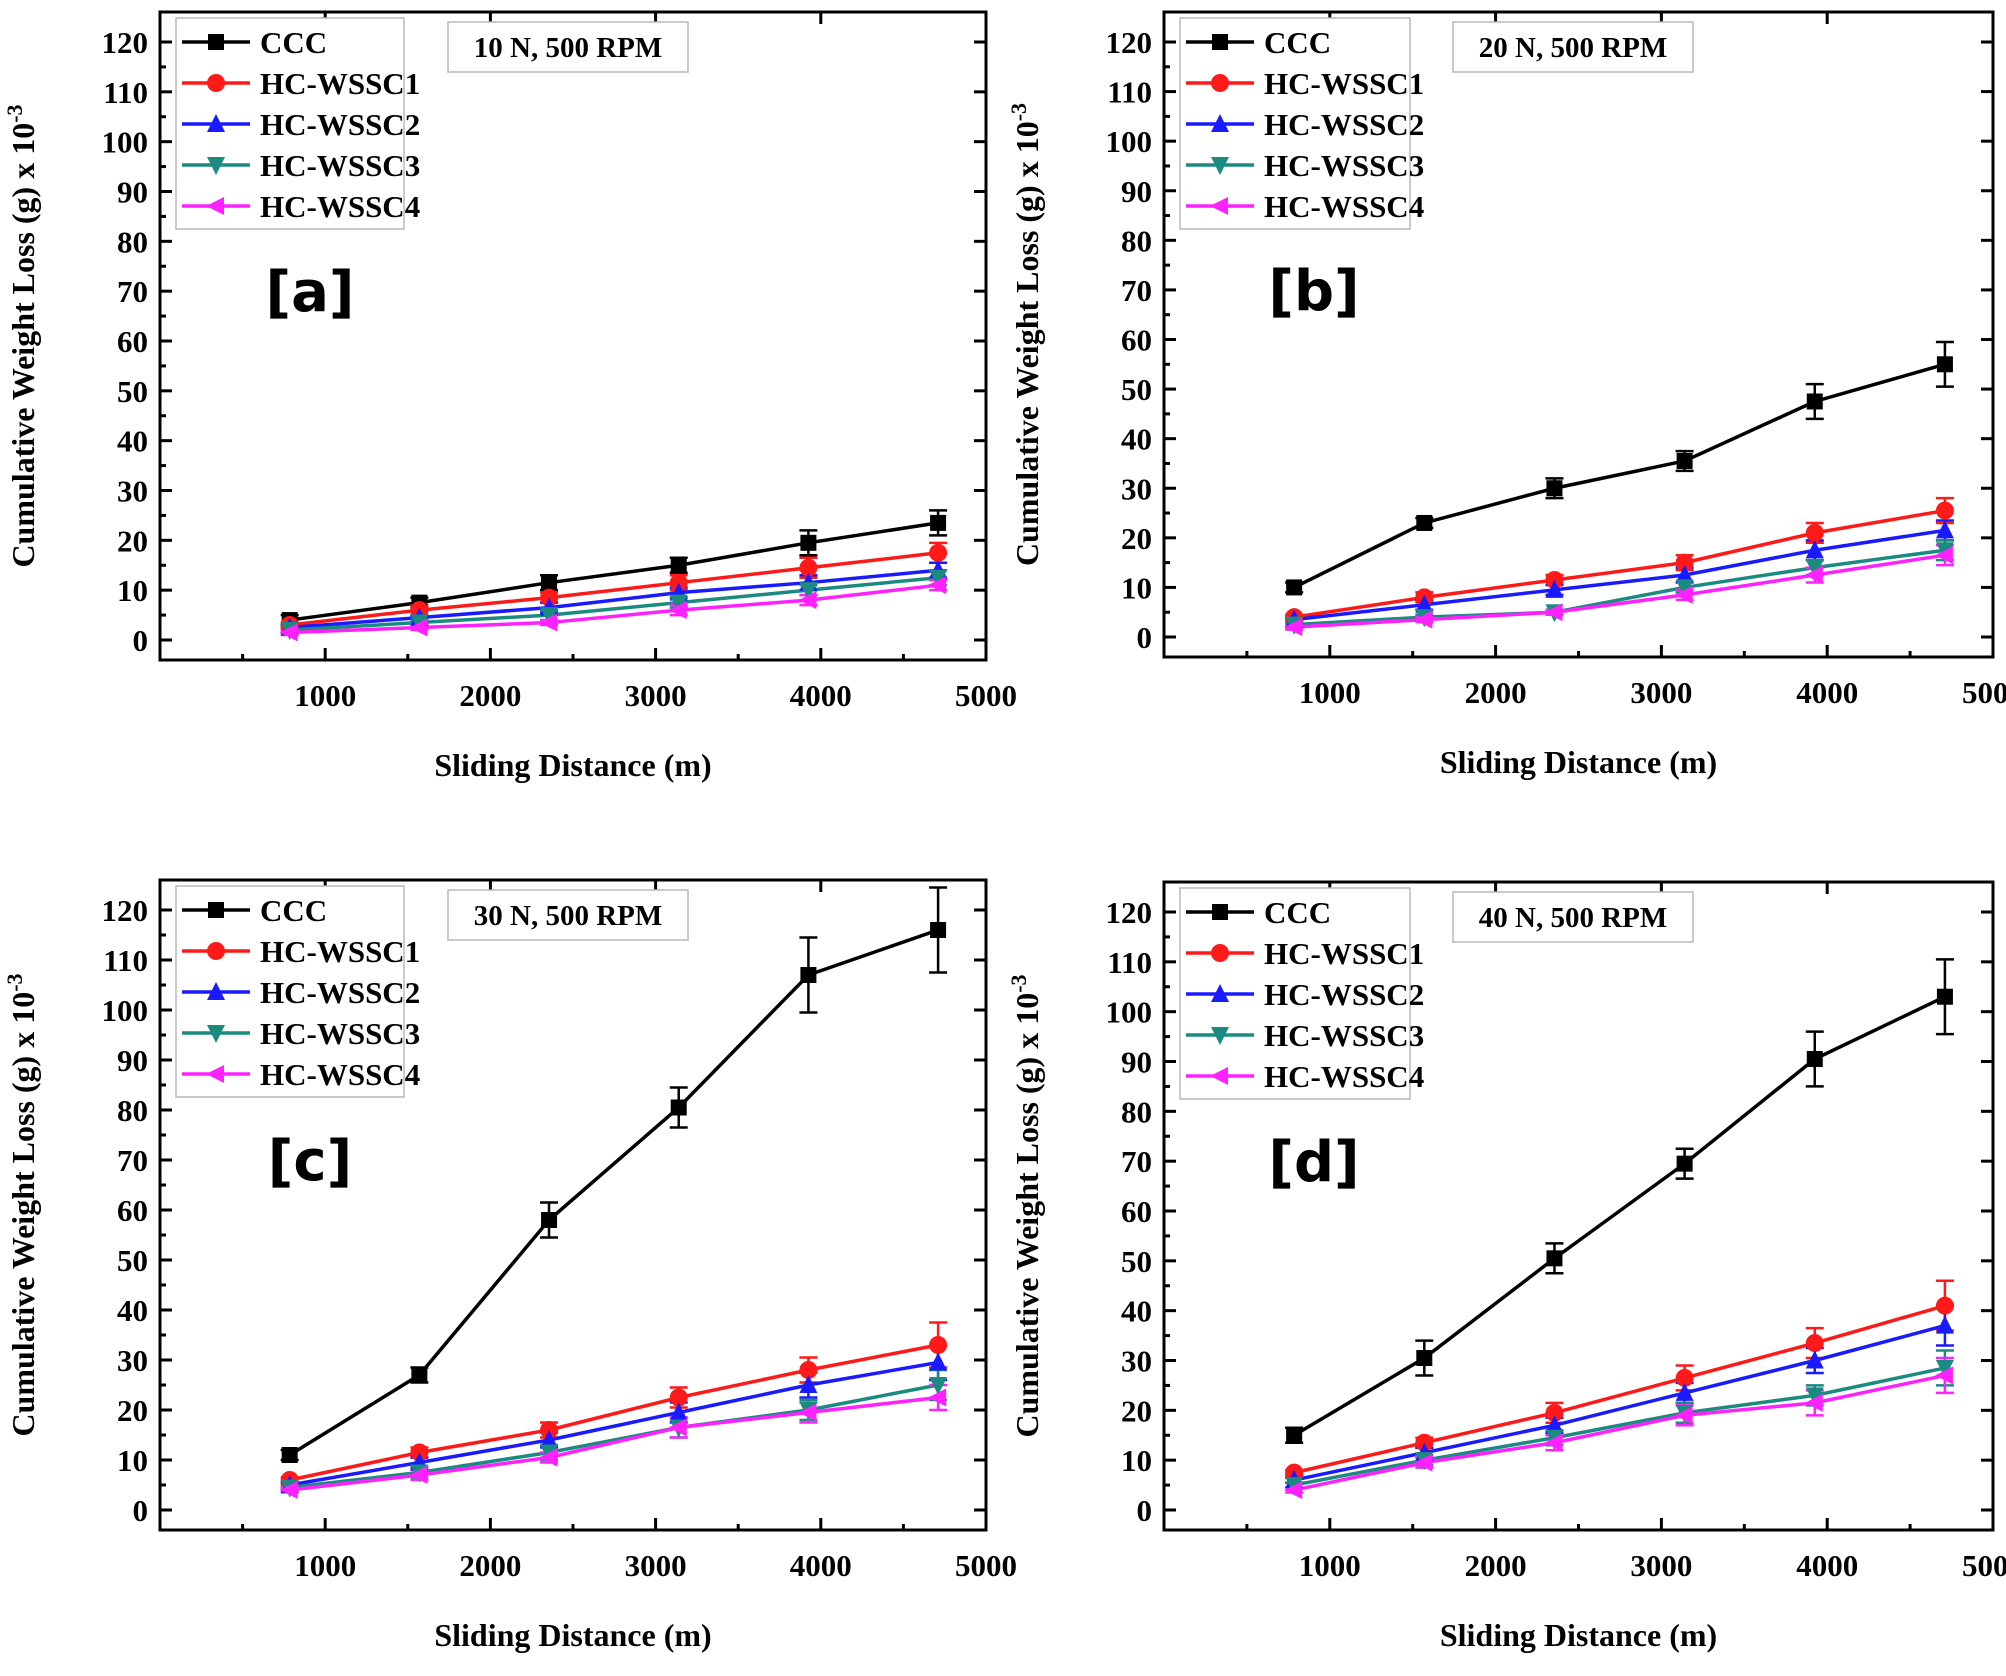  I want to click on series-line-hc-wssc4, so click(1620, 591).